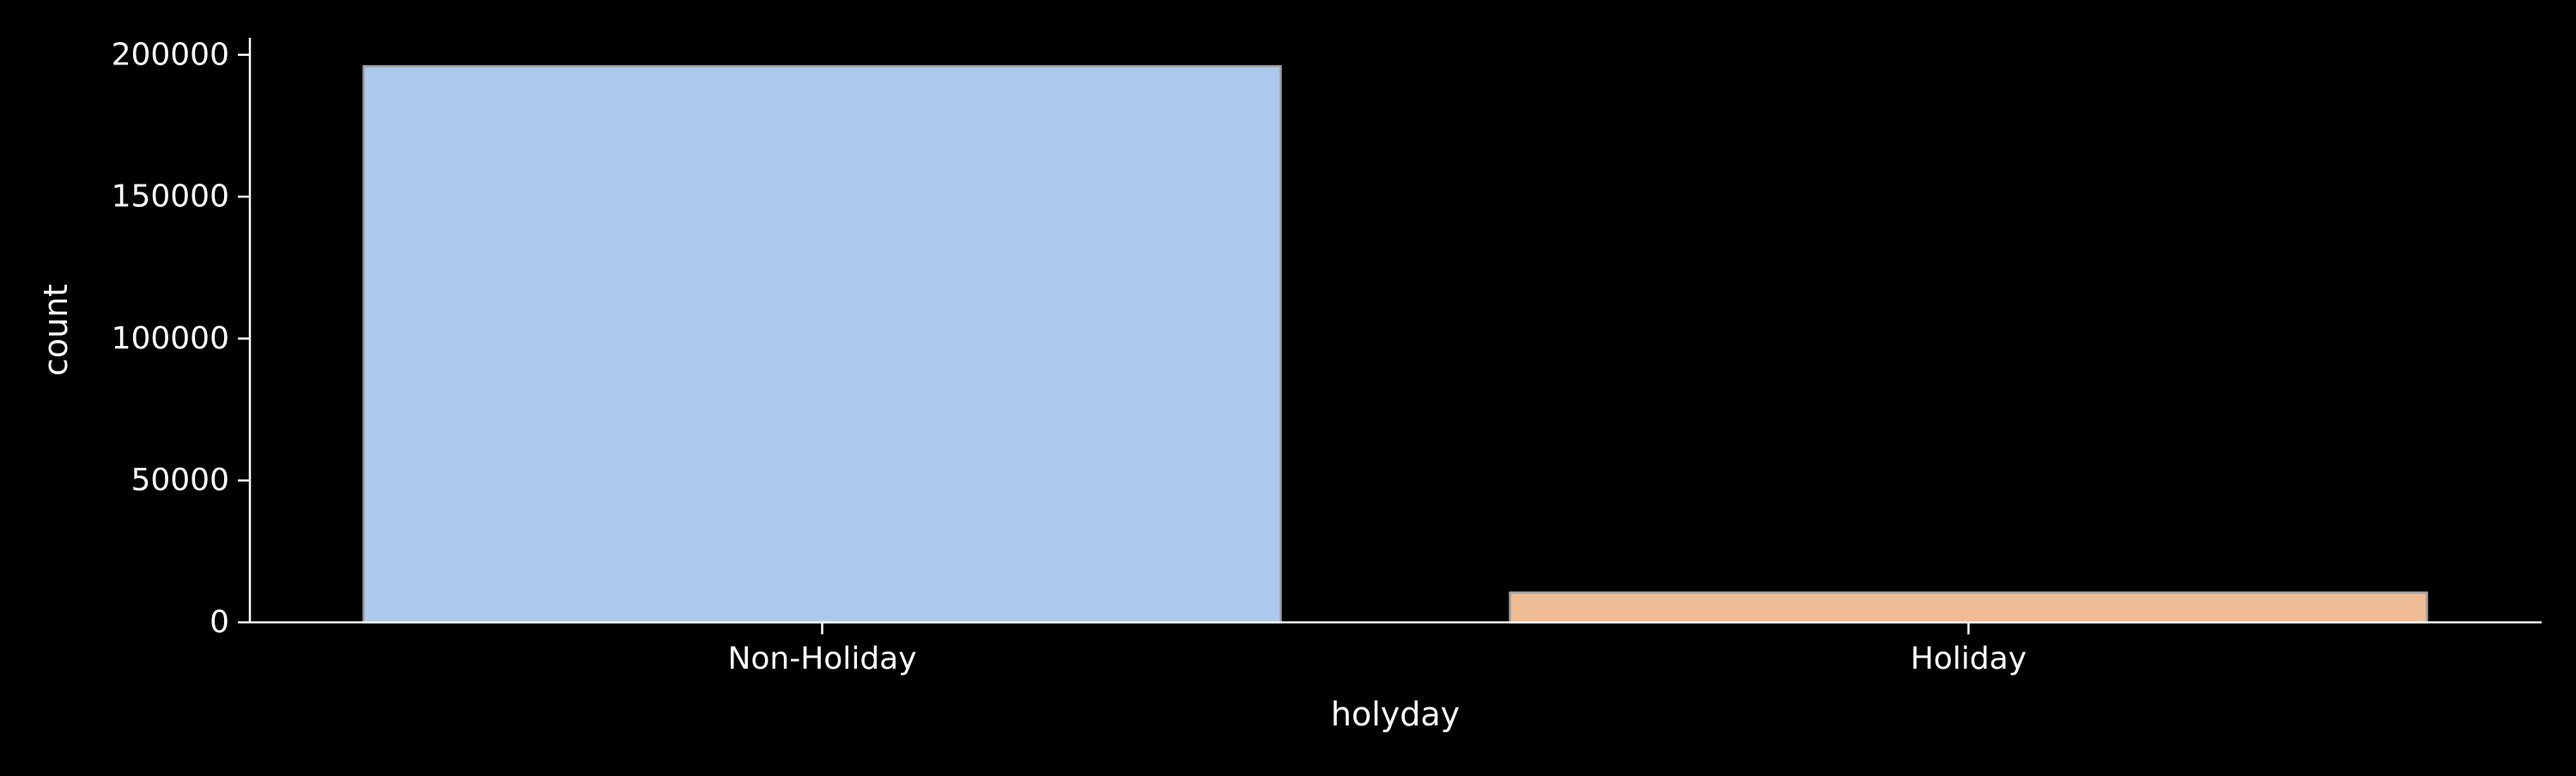 Image resolution: width=2576 pixels, height=776 pixels. Describe the element at coordinates (56, 330) in the screenshot. I see `y-axis-label: count` at that location.